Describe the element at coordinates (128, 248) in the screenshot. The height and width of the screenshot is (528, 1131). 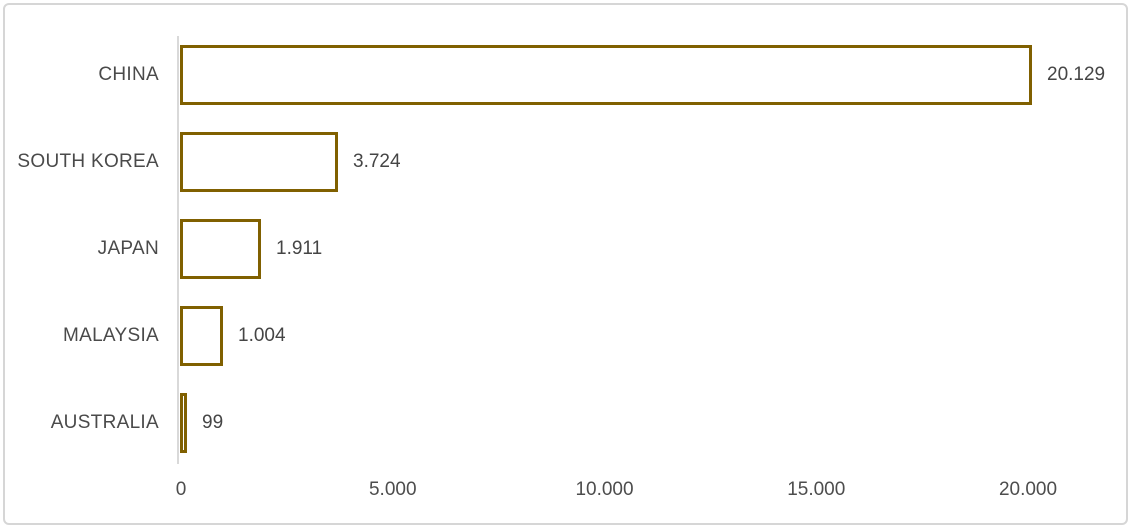
I see `category-label-japan: JAPAN` at that location.